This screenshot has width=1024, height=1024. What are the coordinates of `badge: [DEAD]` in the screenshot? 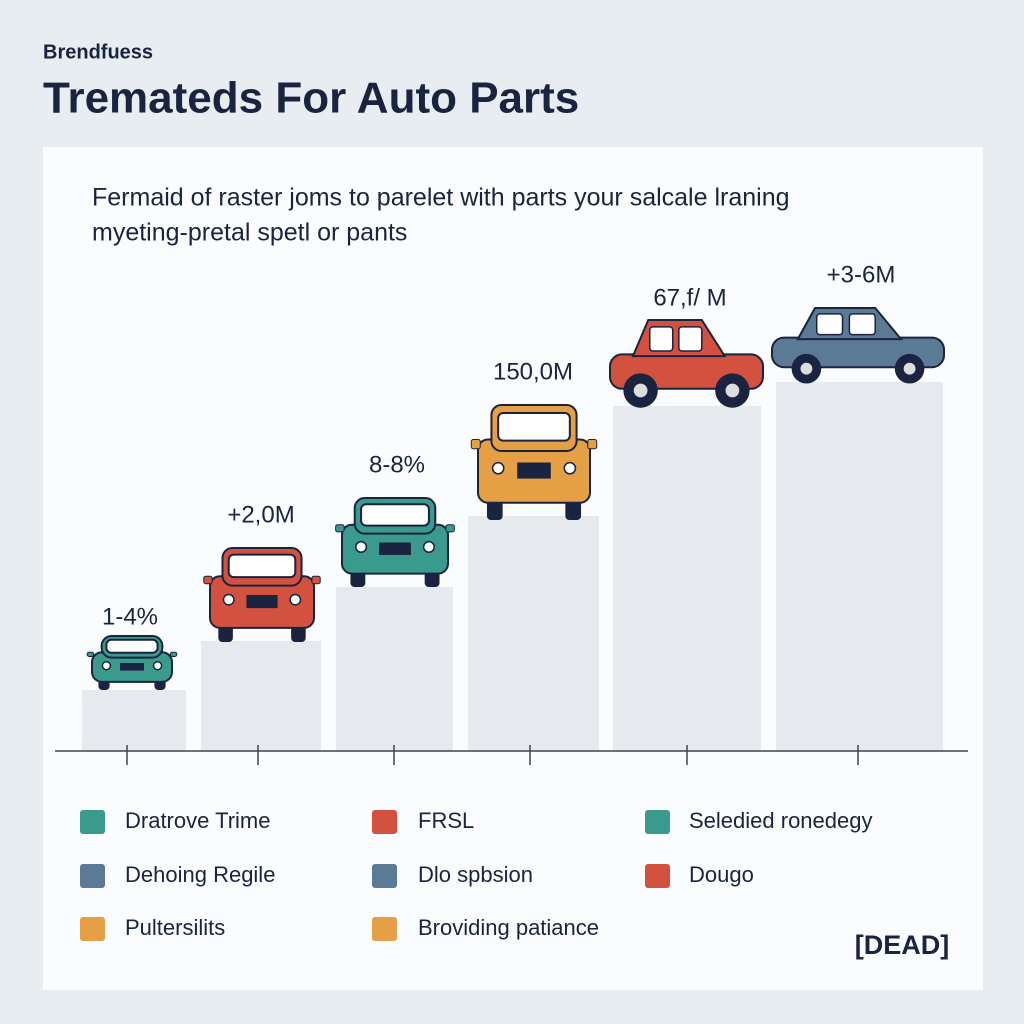 It's located at (902, 945).